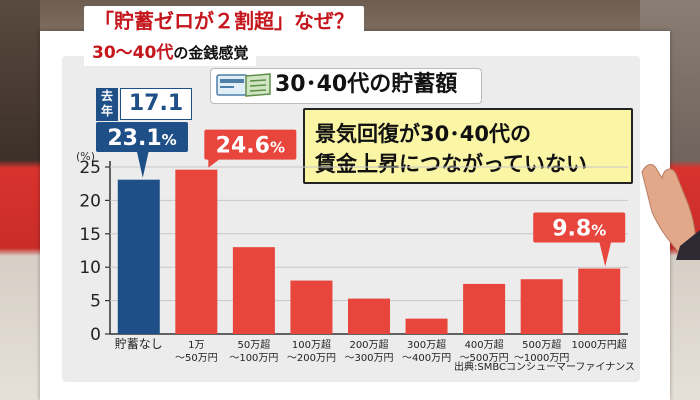 The image size is (700, 400). I want to click on x-tick-label: 1万, so click(196, 345).